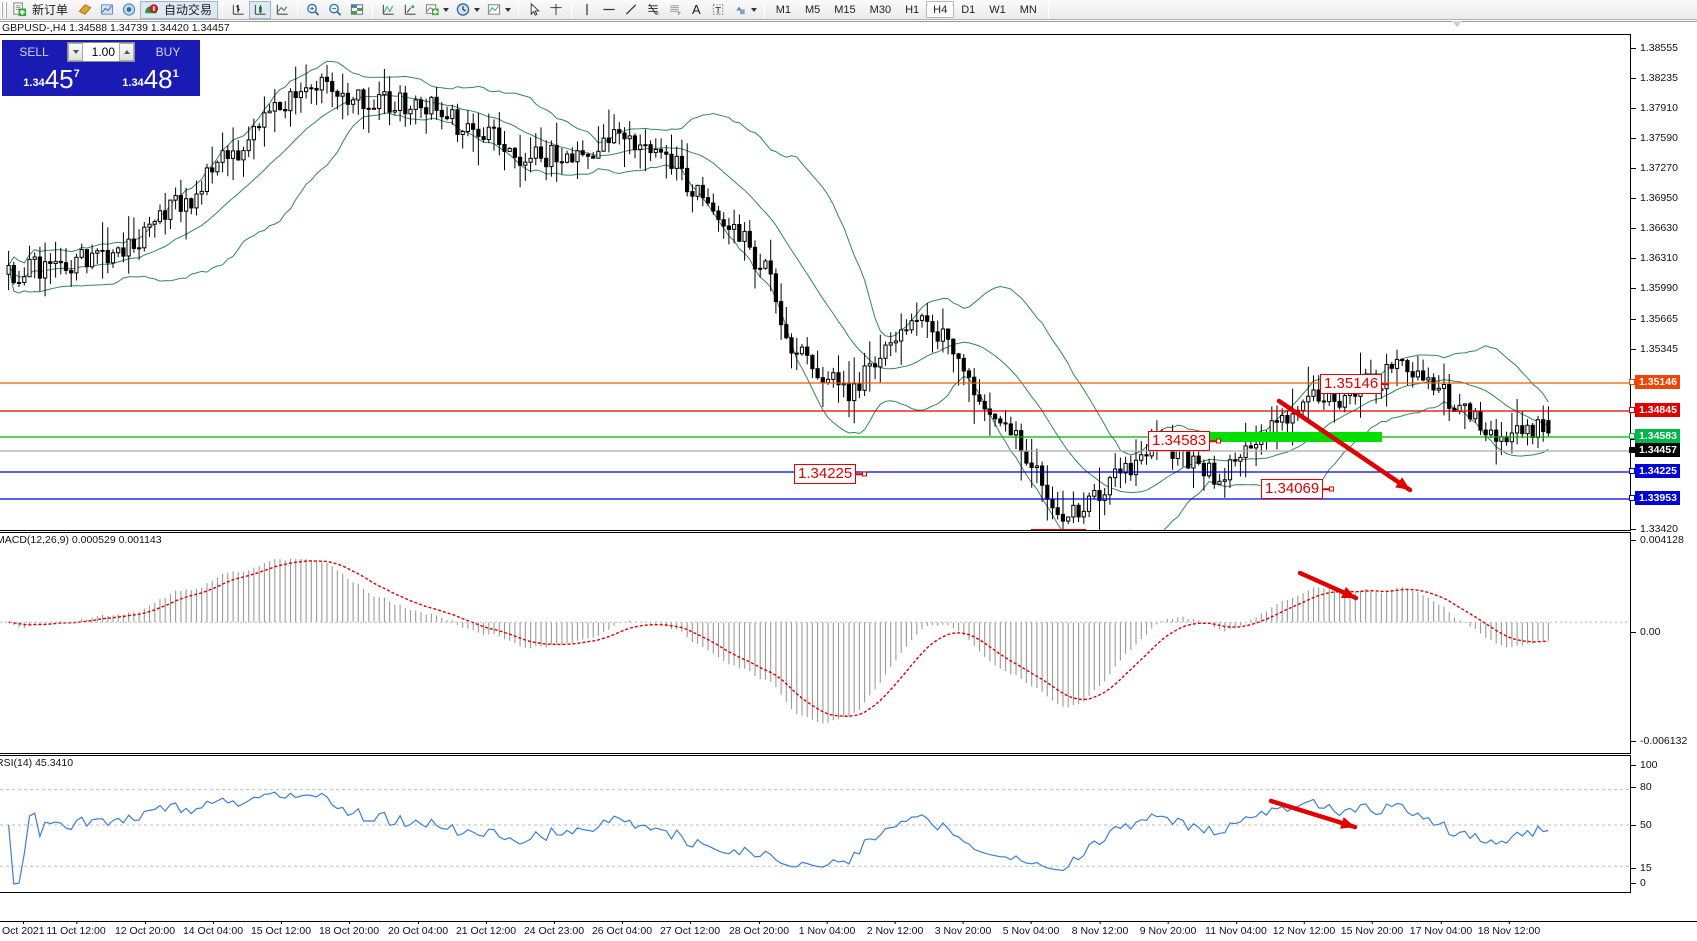  Describe the element at coordinates (609, 10) in the screenshot. I see `hline-icon` at that location.